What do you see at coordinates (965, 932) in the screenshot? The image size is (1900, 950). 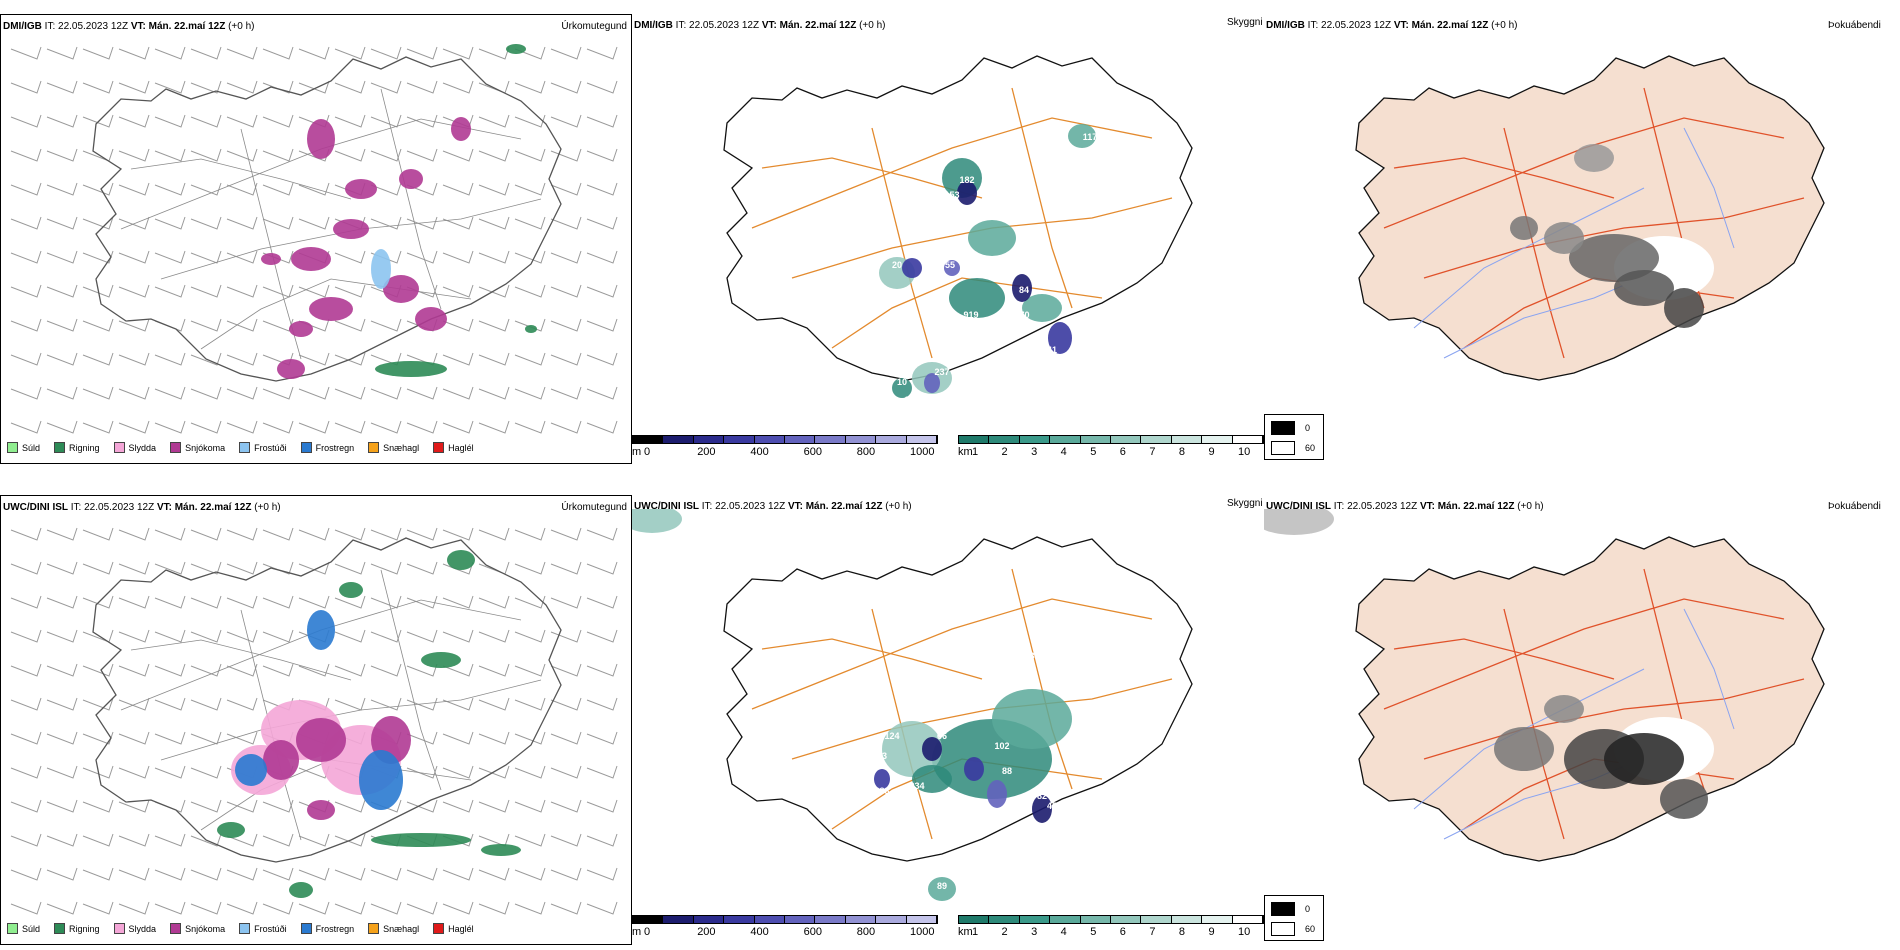 I see `colorbar-unit: km` at bounding box center [965, 932].